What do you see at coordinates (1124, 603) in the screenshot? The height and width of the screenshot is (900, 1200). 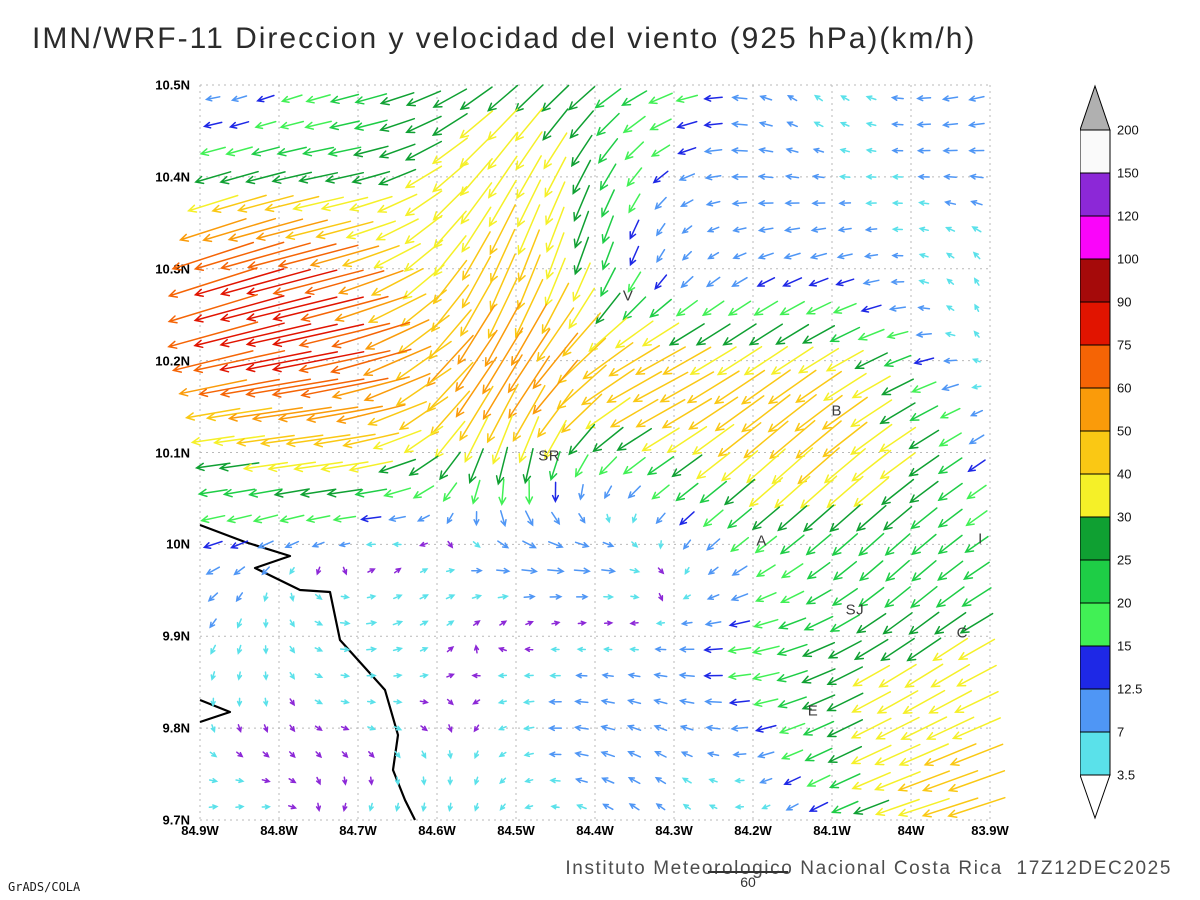 I see `colorbar-tick-label: 20` at bounding box center [1124, 603].